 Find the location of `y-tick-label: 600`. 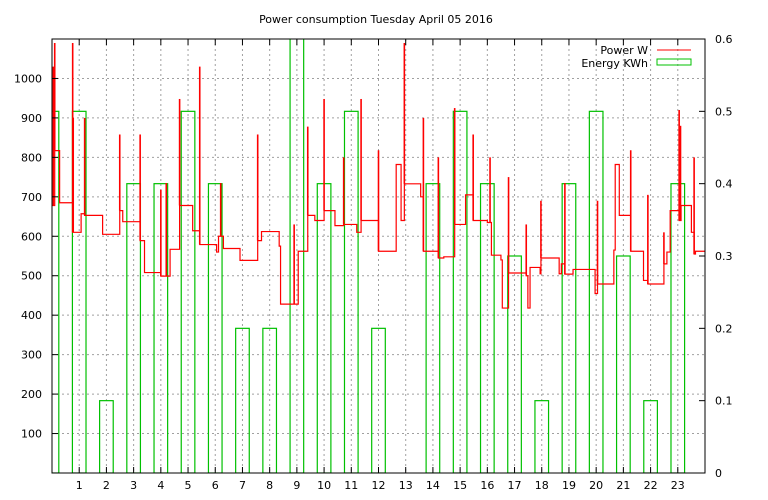

y-tick-label: 600 is located at coordinates (31, 236).